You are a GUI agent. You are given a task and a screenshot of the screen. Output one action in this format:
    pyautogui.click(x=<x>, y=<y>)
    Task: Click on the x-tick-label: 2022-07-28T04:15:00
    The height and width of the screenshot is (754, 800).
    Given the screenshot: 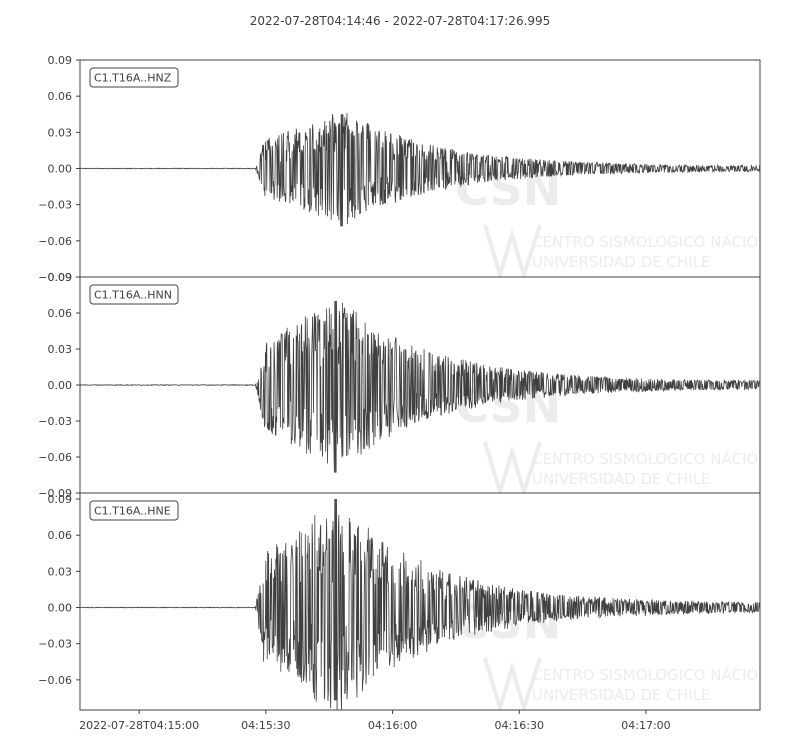 What is the action you would take?
    pyautogui.click(x=139, y=725)
    